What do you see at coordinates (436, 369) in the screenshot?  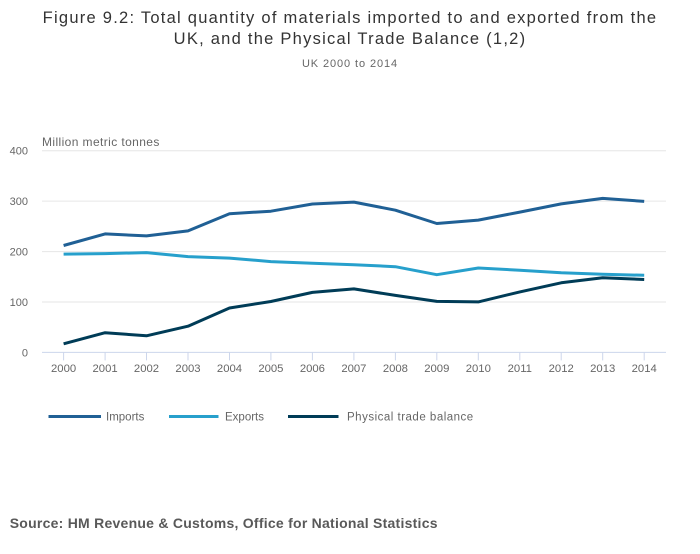 I see `svg-text: 2009` at bounding box center [436, 369].